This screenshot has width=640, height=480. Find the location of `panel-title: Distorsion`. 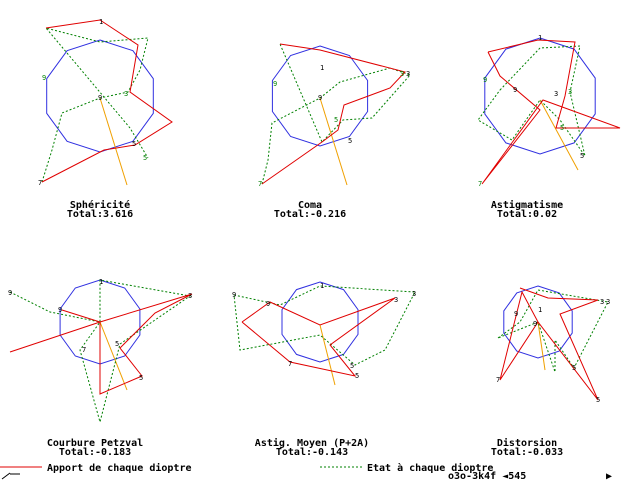

panel-title: Distorsion is located at coordinates (527, 443).